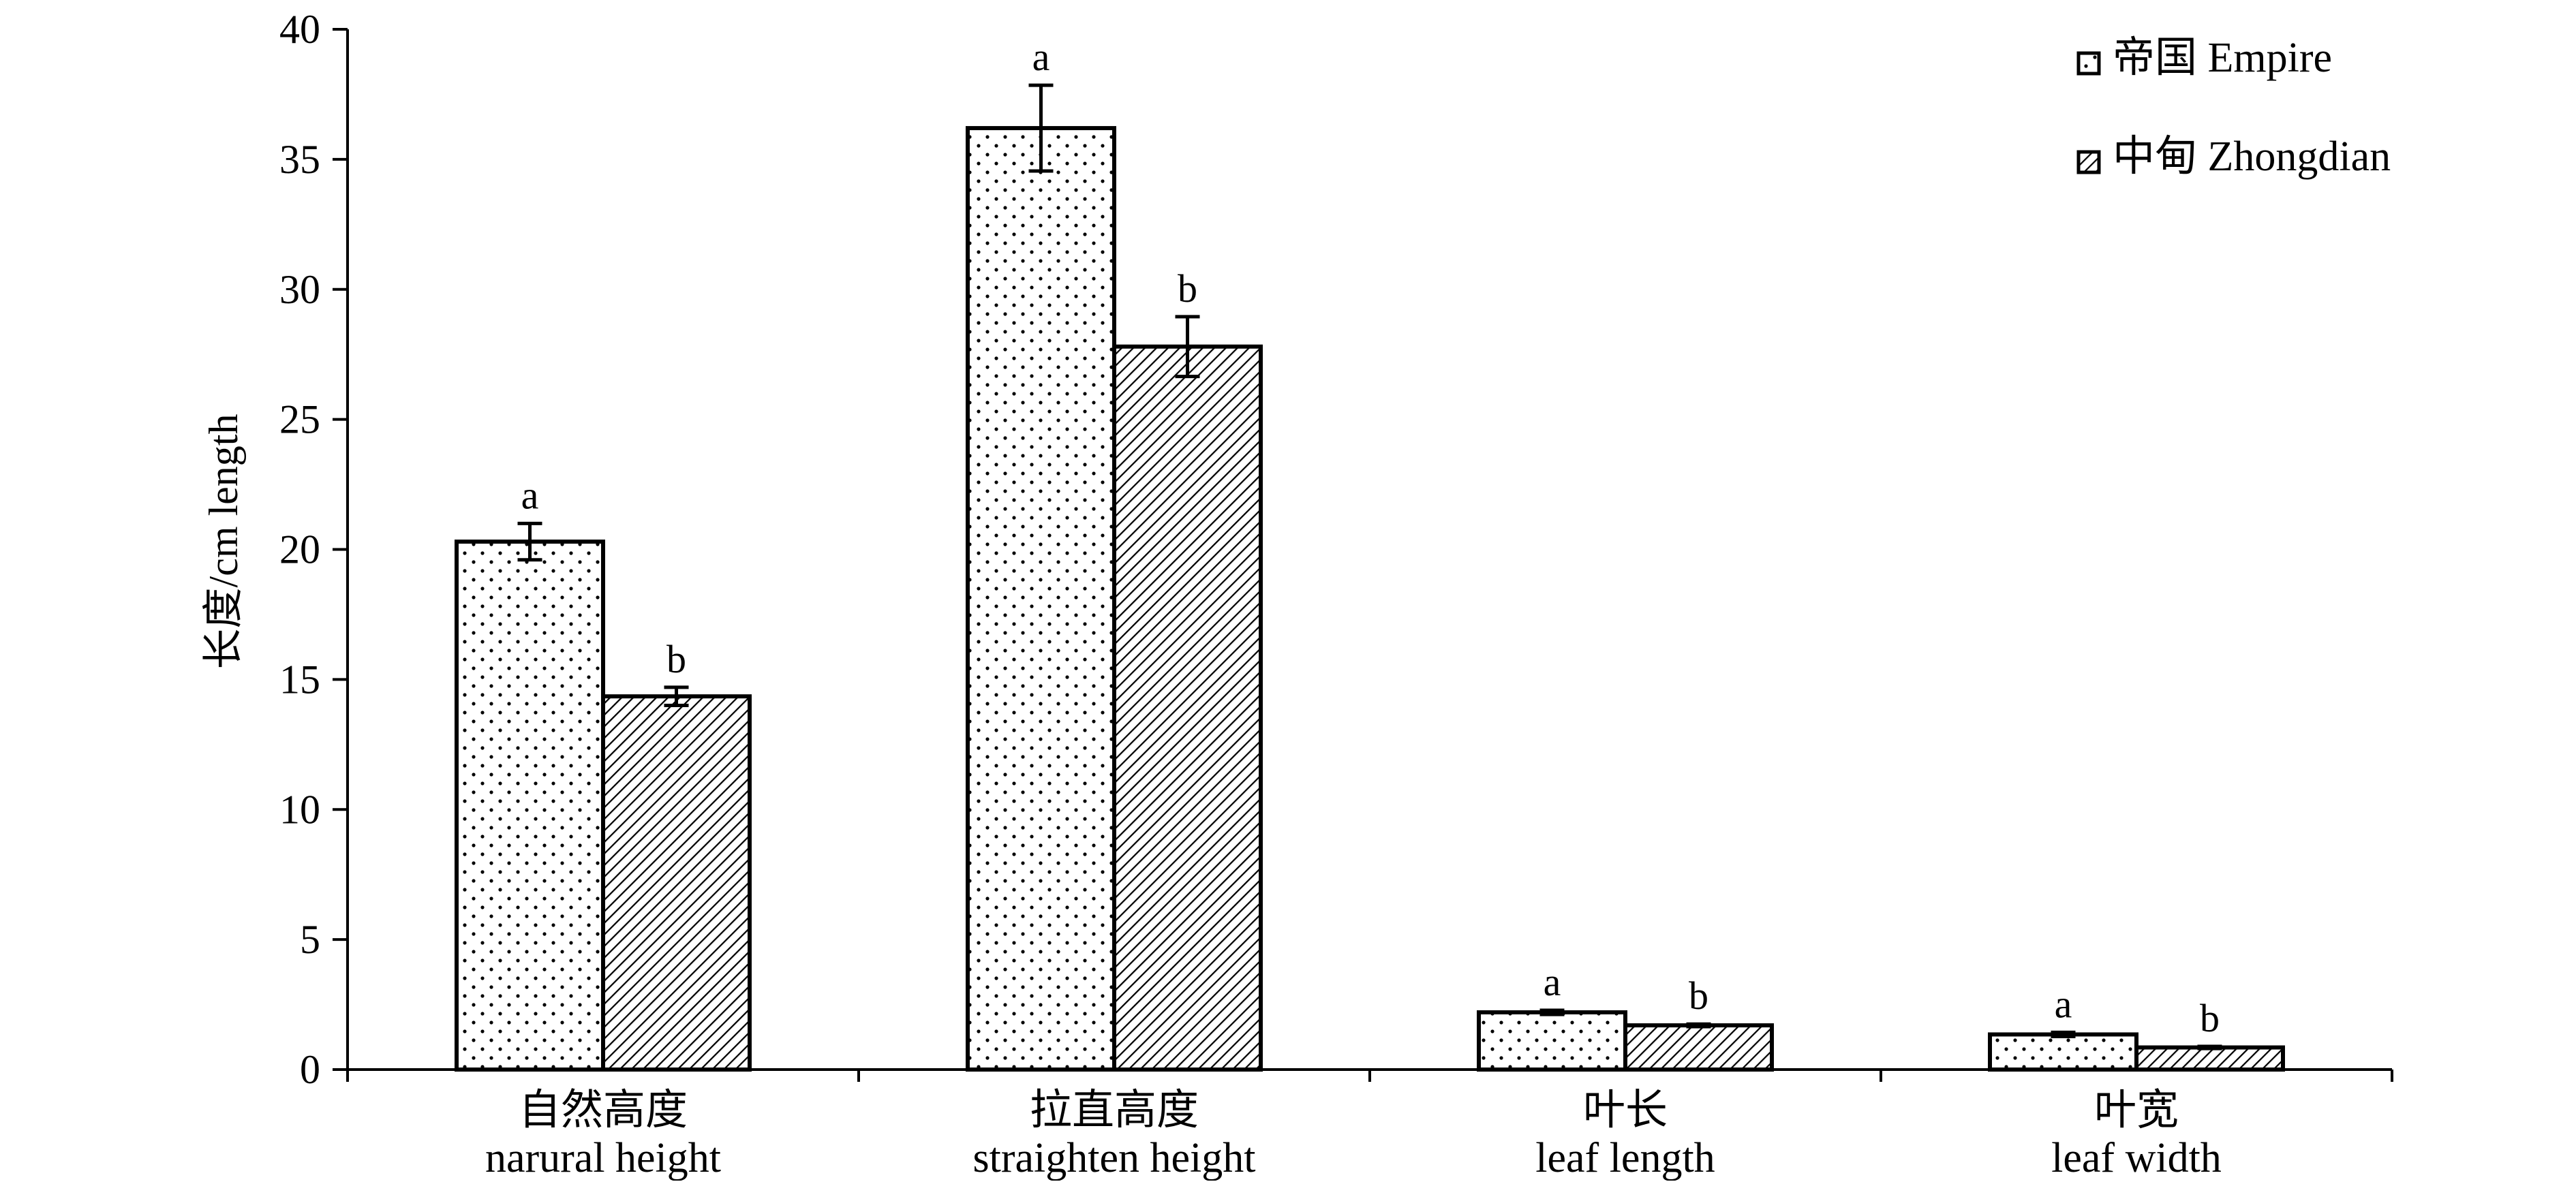 The image size is (2576, 1184). What do you see at coordinates (1114, 1110) in the screenshot?
I see `x-category-label-cn: 拉直高度` at bounding box center [1114, 1110].